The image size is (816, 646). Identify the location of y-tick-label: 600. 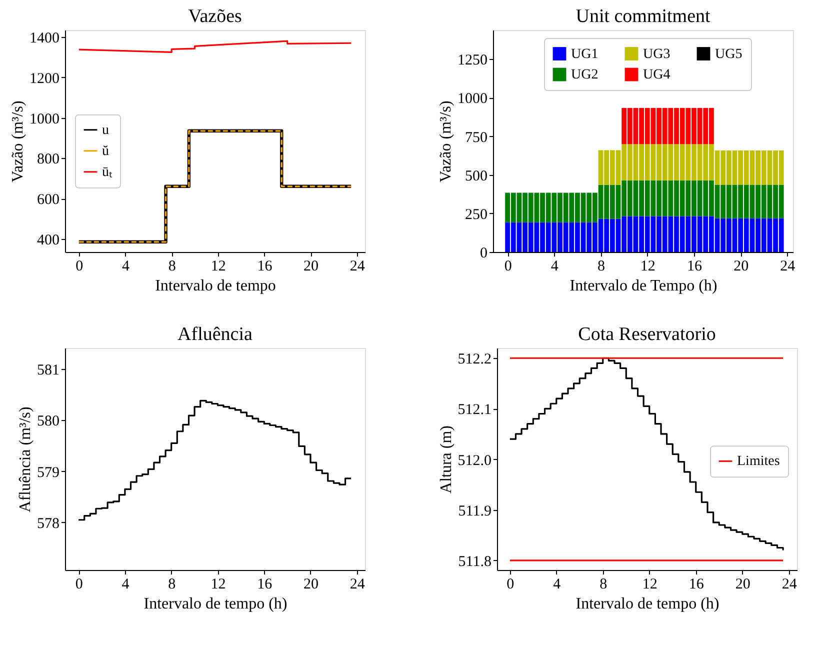
(48, 200).